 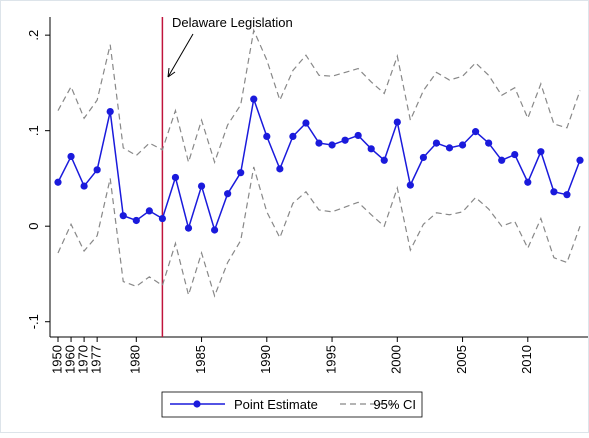 What do you see at coordinates (33, 321) in the screenshot?
I see `y-tick-label: -.1` at bounding box center [33, 321].